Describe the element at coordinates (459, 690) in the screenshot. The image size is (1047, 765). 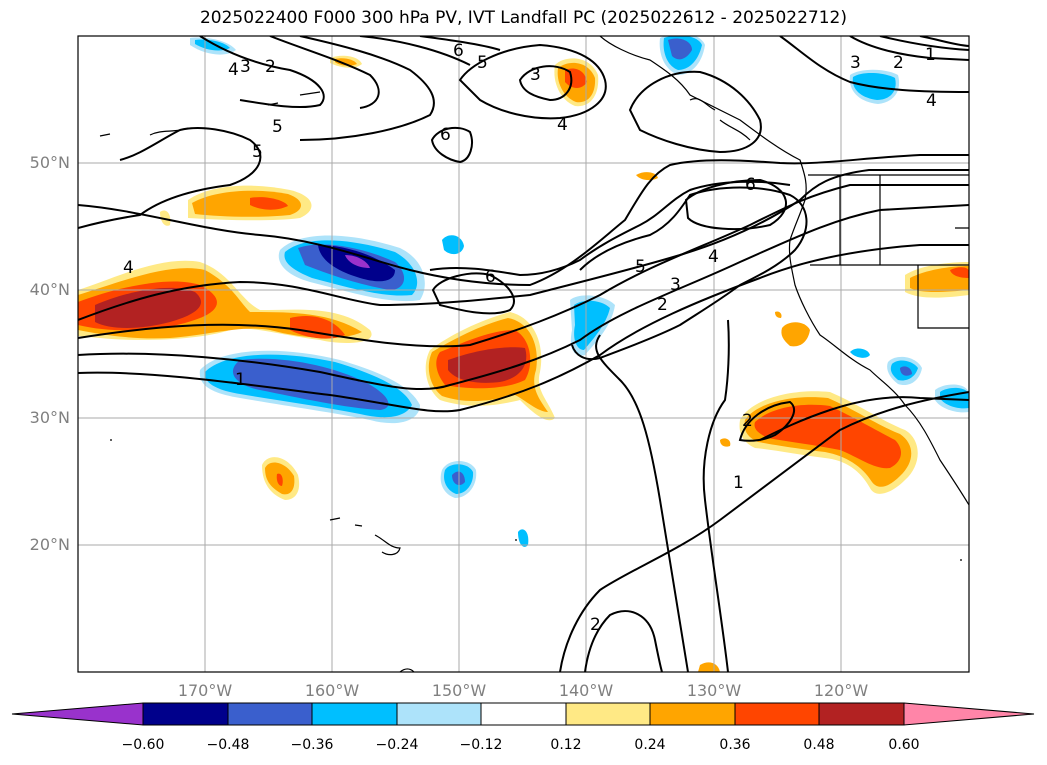
I see `lon-label: 150°W` at that location.